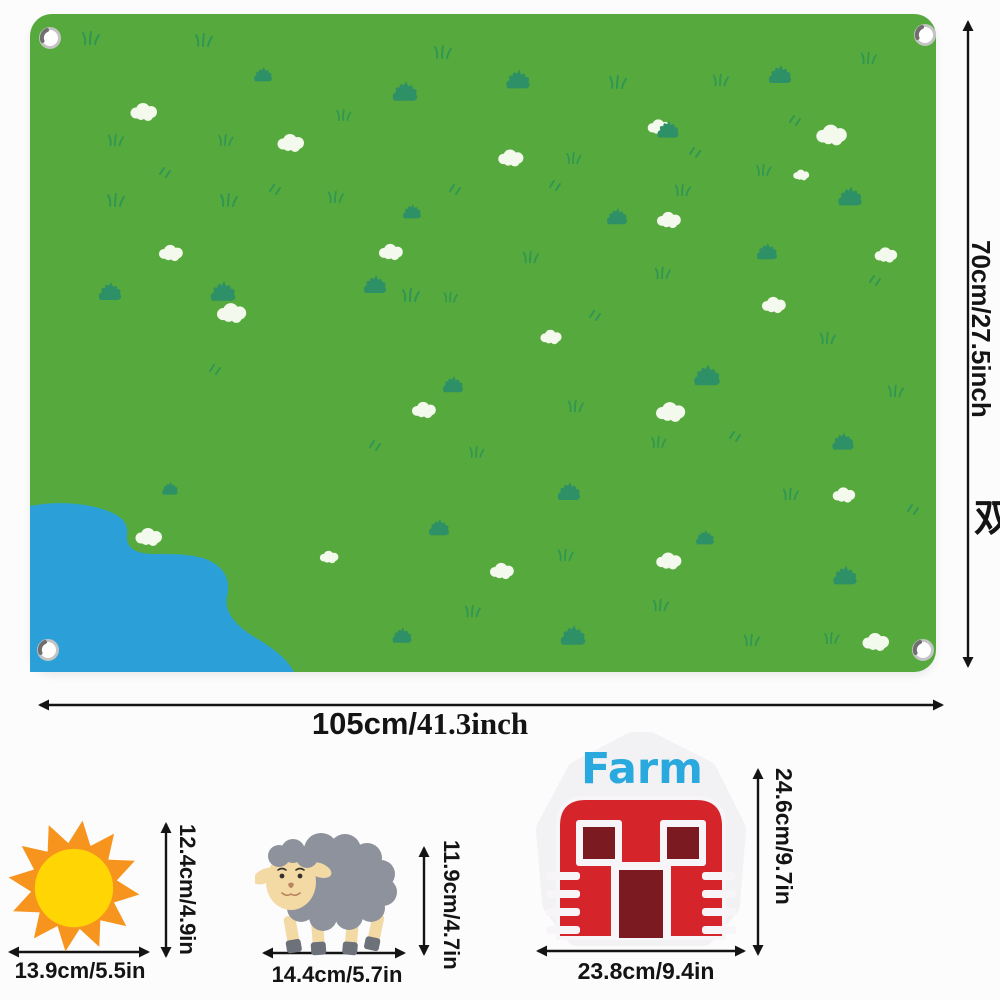 The image size is (1000, 1000). What do you see at coordinates (641, 843) in the screenshot?
I see `barn-windows` at bounding box center [641, 843].